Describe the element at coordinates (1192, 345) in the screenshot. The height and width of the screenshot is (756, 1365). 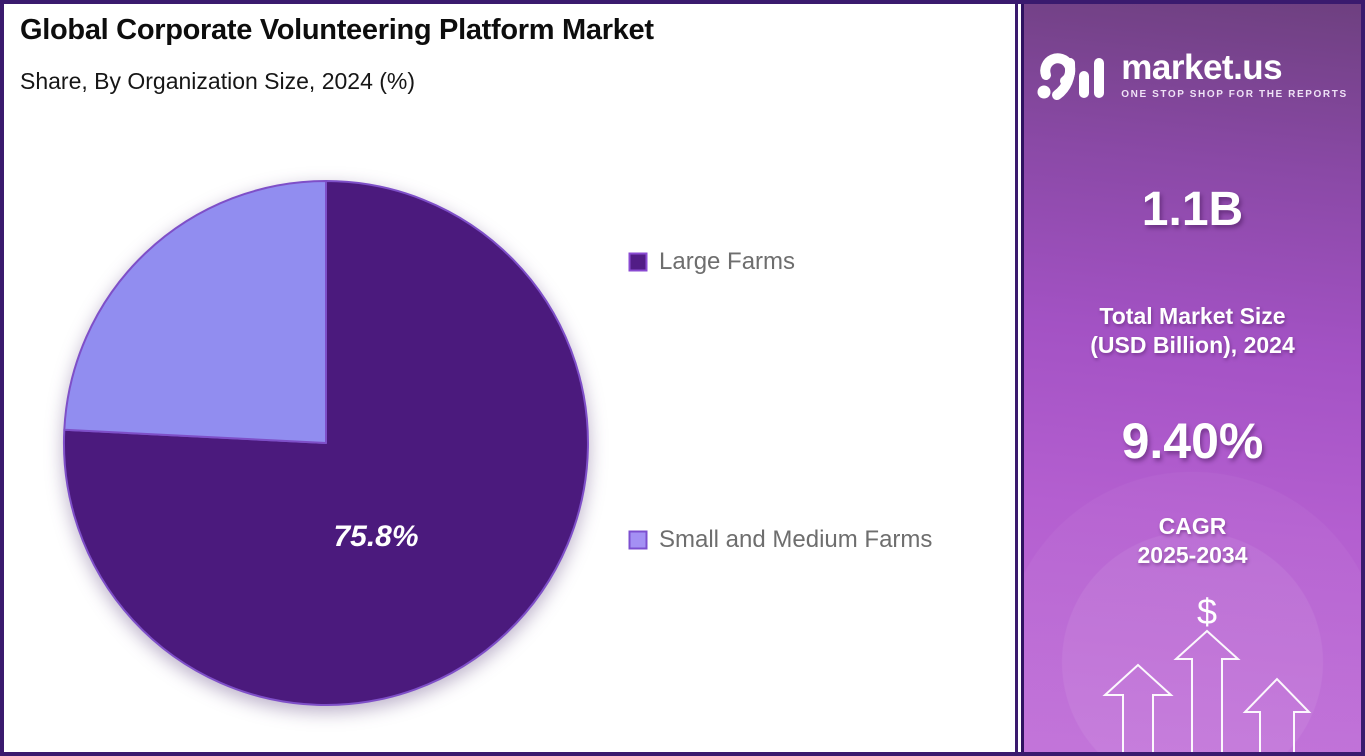
I see `market-size-label-line2: (USD Billion), 2024` at that location.